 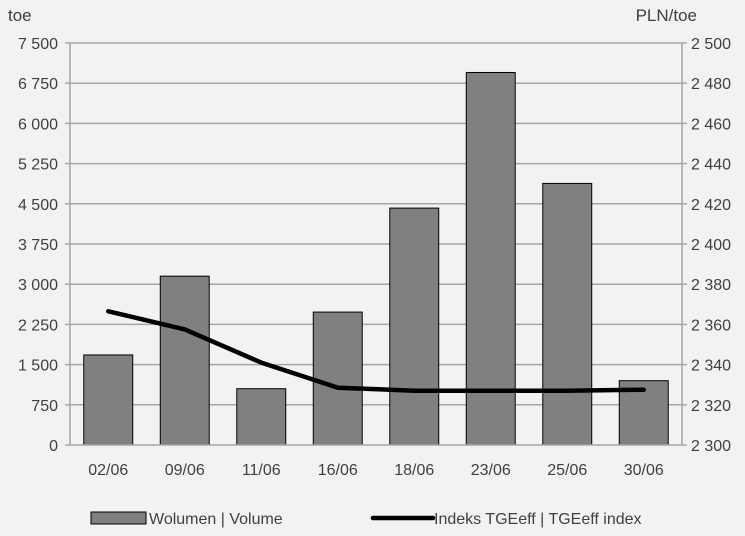 I want to click on y-left-tick-label: 5 250, so click(x=38, y=165).